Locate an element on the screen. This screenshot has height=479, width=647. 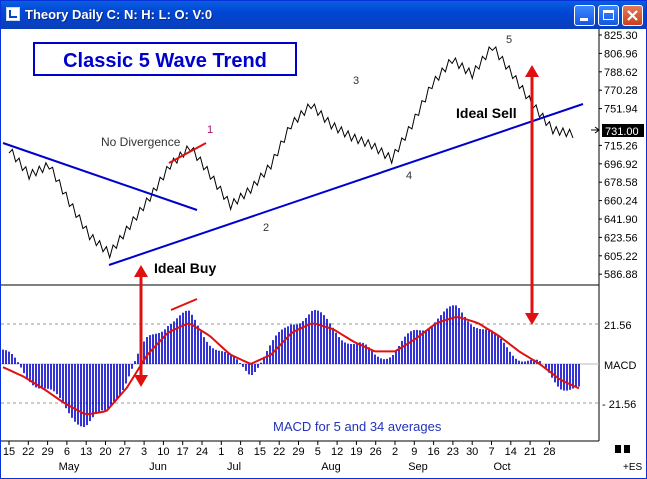
chart-headline: Classic 5 Wave Trend is located at coordinates (165, 61).